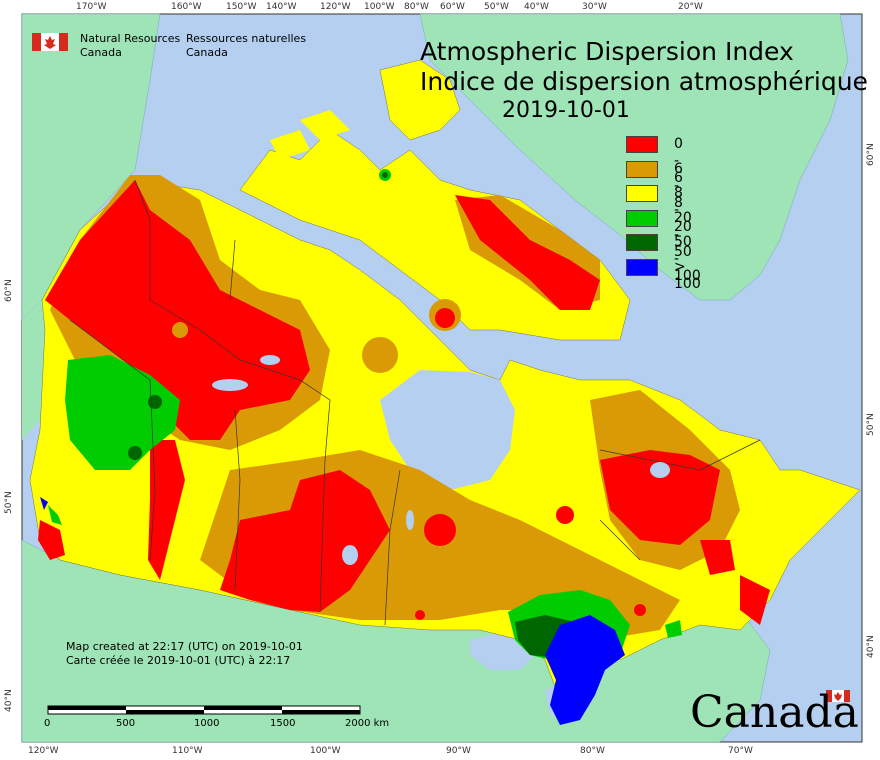 The width and height of the screenshot is (880, 760). Describe the element at coordinates (644, 81) in the screenshot. I see `title-fr: Indice de dispersion atmosphérique` at that location.